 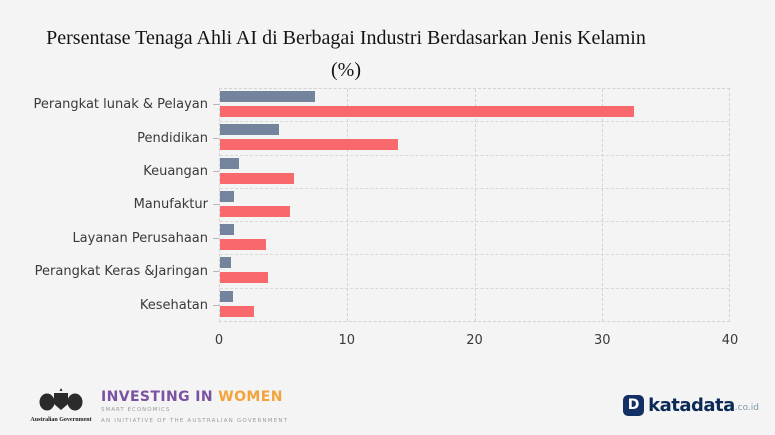 I want to click on x-tick-label-20: 20, so click(x=474, y=340).